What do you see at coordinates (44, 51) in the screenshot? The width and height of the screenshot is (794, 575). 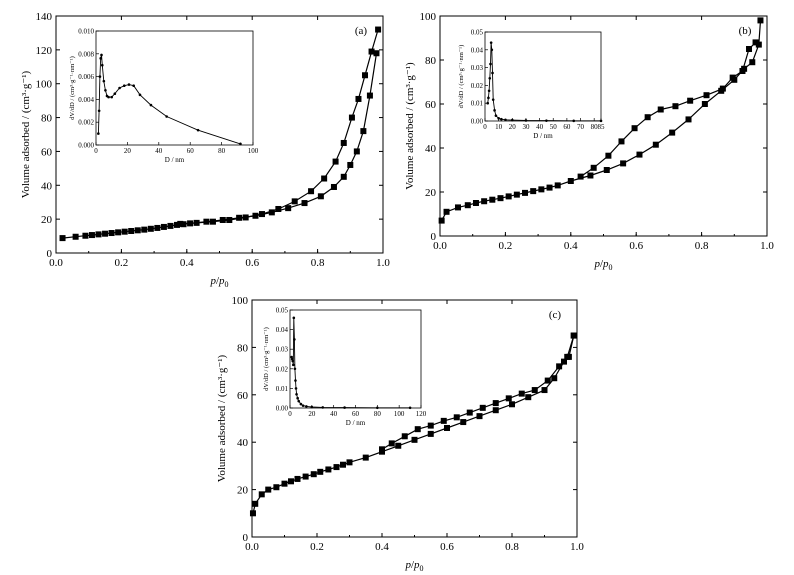 I see `y-tick-label: 120` at bounding box center [44, 51].